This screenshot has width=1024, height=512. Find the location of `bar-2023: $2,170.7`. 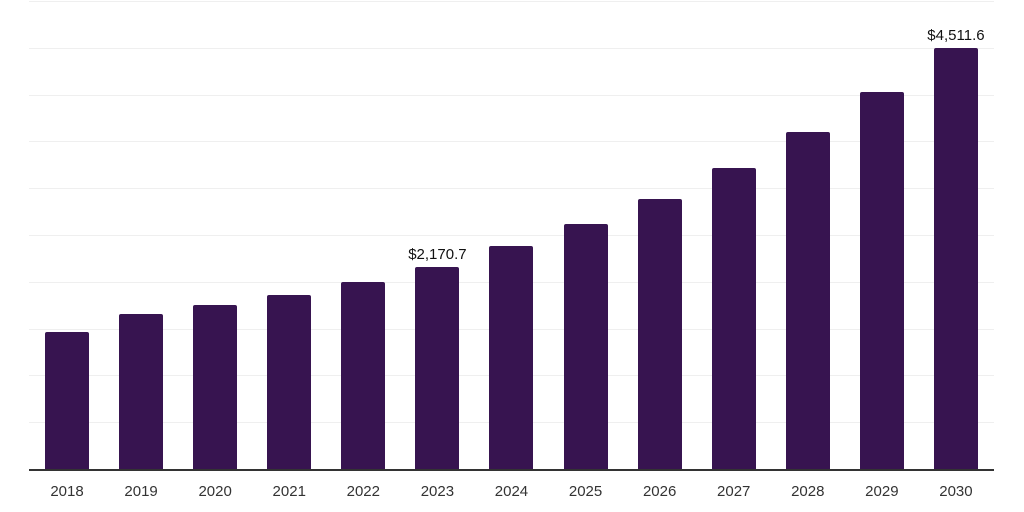

bar-2023: $2,170.7 is located at coordinates (437, 358).